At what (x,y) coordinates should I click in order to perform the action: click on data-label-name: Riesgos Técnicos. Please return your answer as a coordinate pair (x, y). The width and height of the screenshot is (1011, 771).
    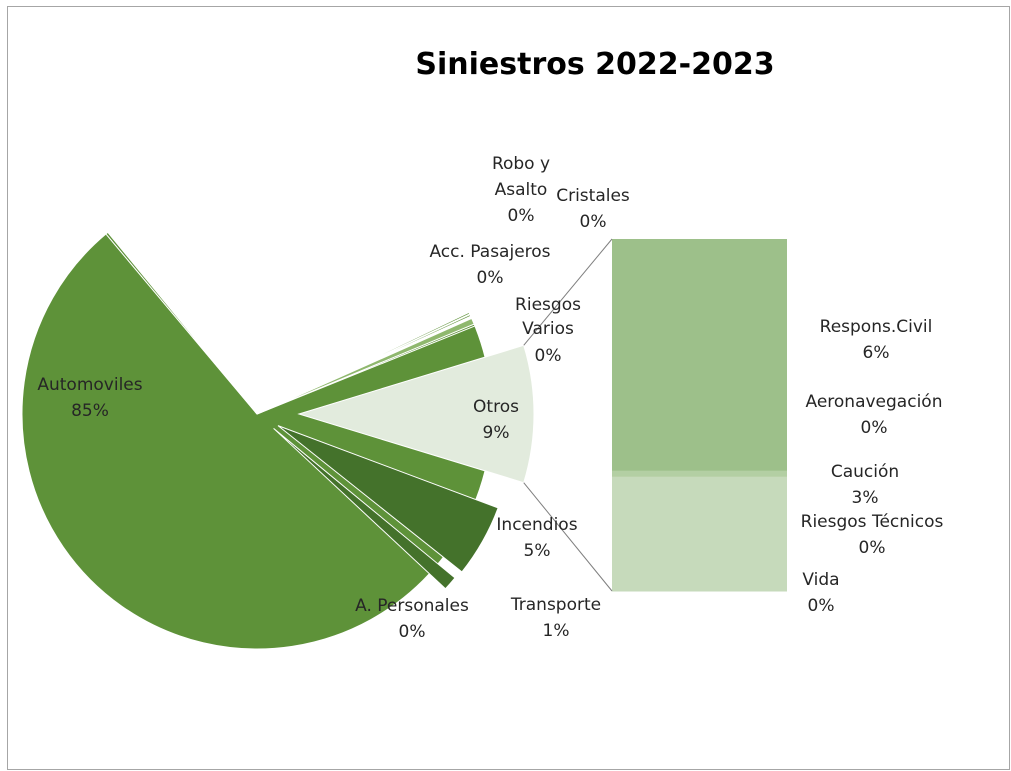
    Looking at the image, I should click on (872, 522).